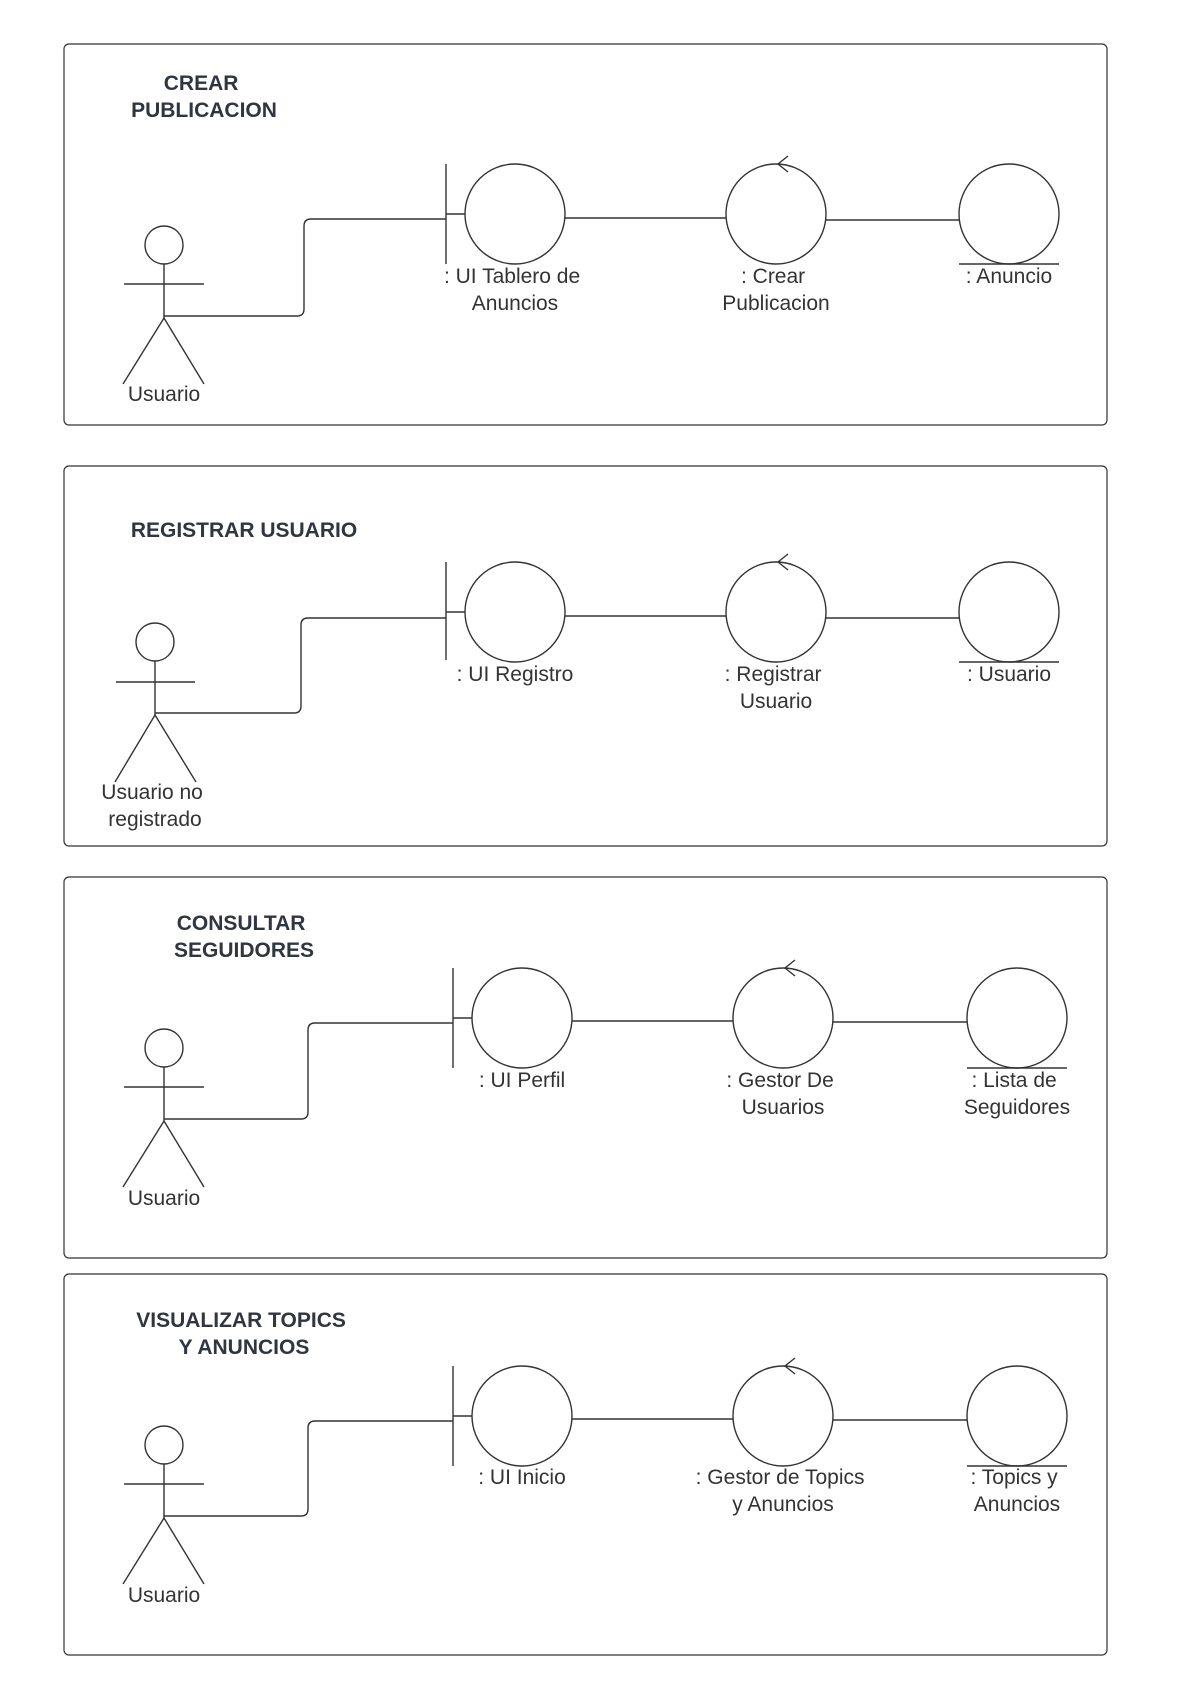 This screenshot has height=1695, width=1193. I want to click on control-label: : Gestor de Topics y Anuncios, so click(783, 1491).